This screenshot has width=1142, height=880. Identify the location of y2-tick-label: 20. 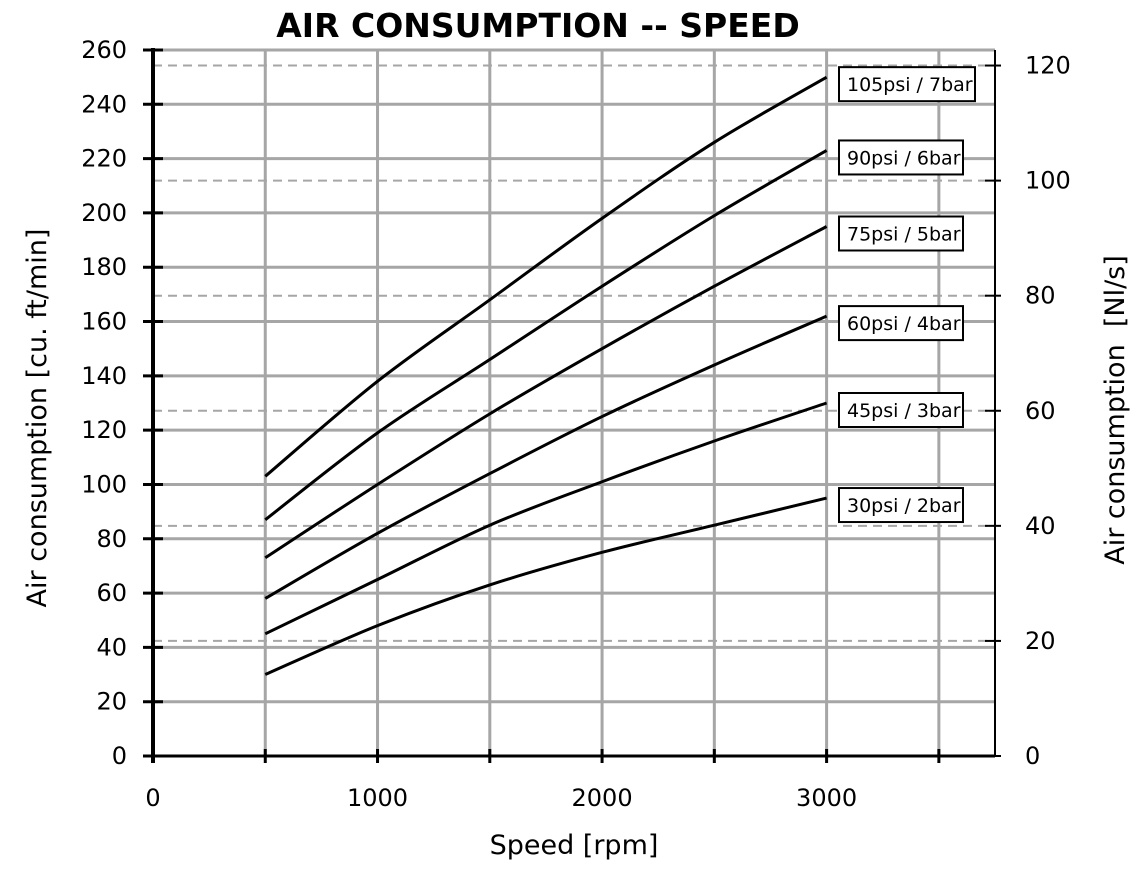
(1040, 641).